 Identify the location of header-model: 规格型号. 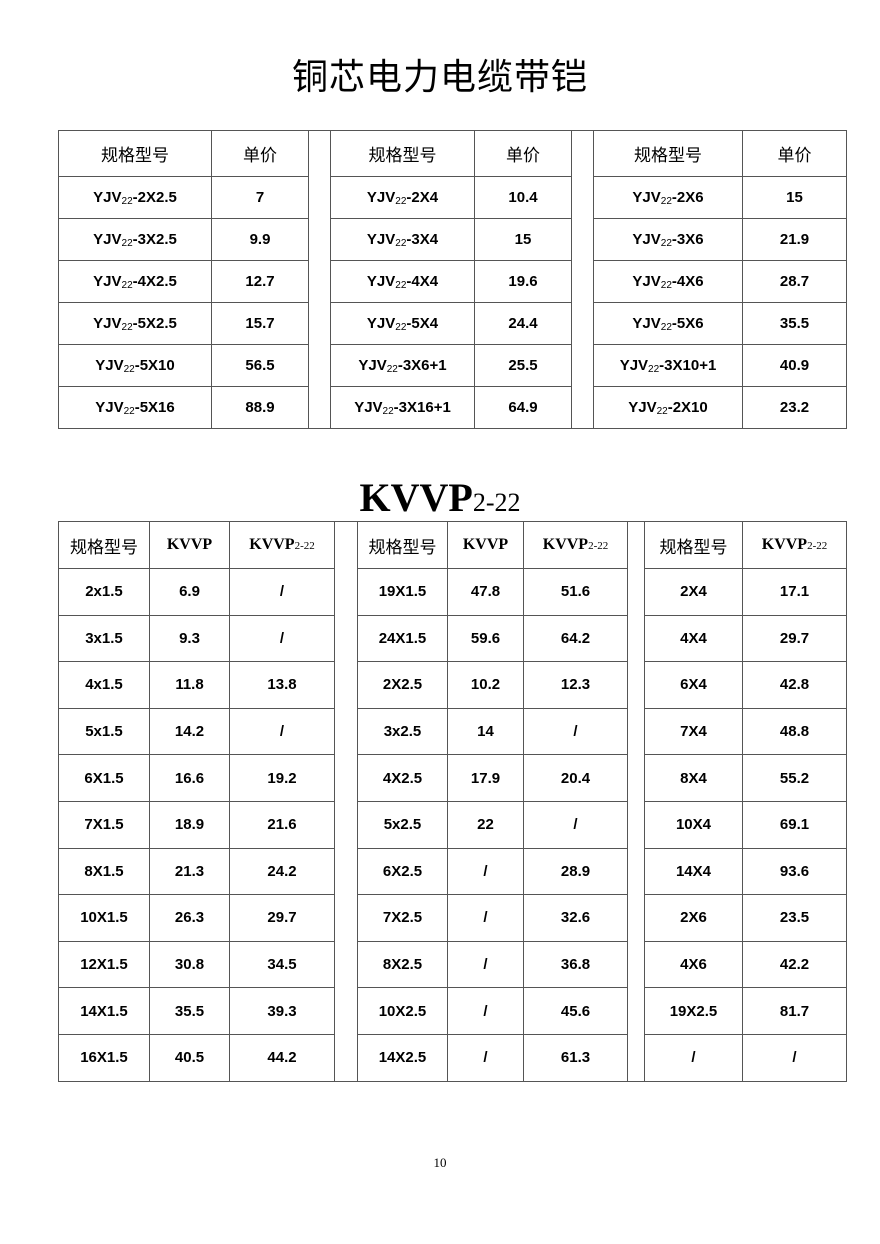
(135, 153).